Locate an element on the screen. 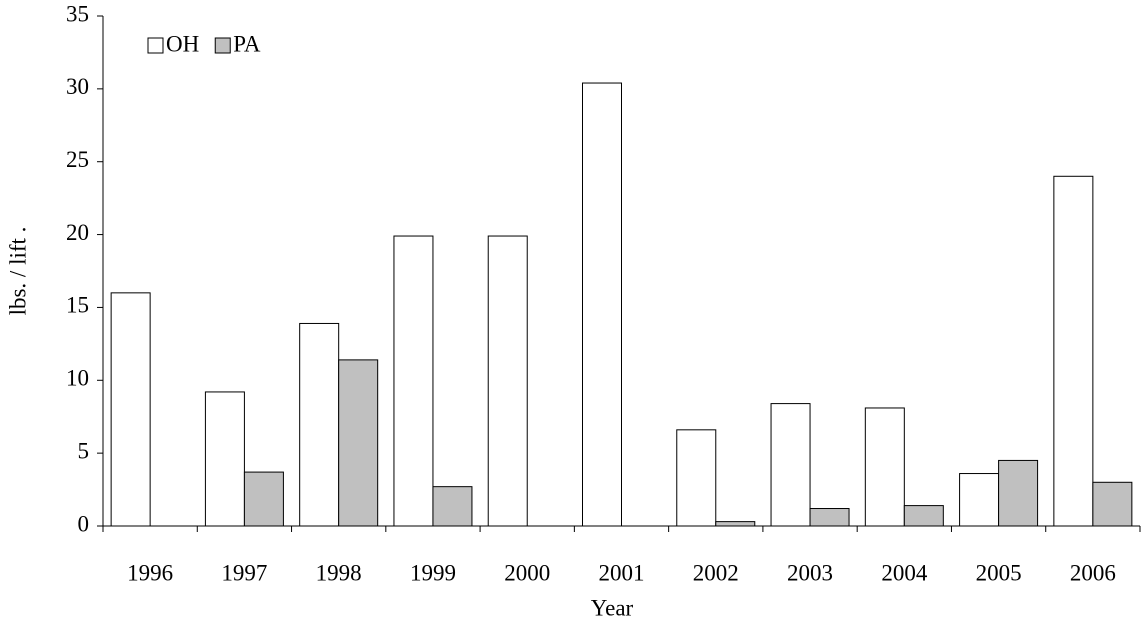 The height and width of the screenshot is (626, 1141). y-tick-label: 10 is located at coordinates (77, 378).